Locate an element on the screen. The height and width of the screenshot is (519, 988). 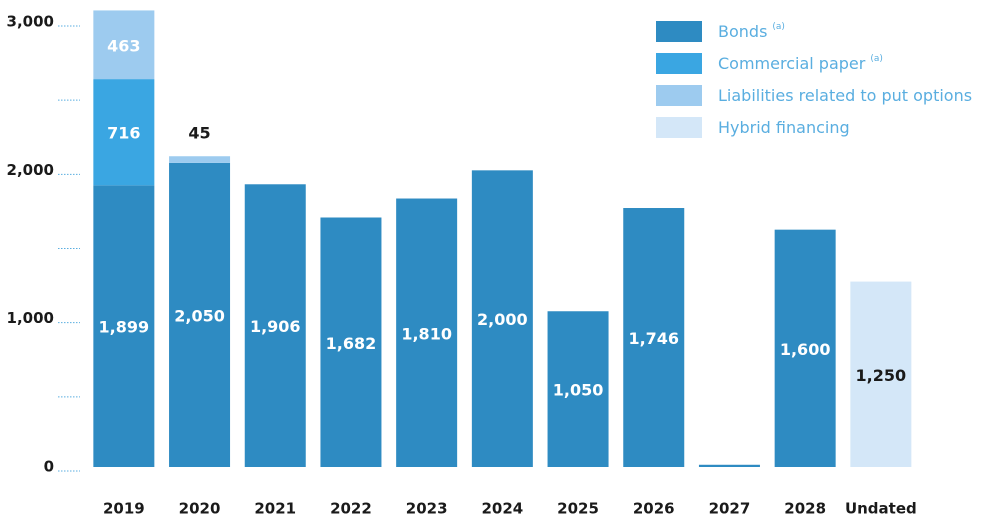
y-tick-label: 1,000 is located at coordinates (30, 318).